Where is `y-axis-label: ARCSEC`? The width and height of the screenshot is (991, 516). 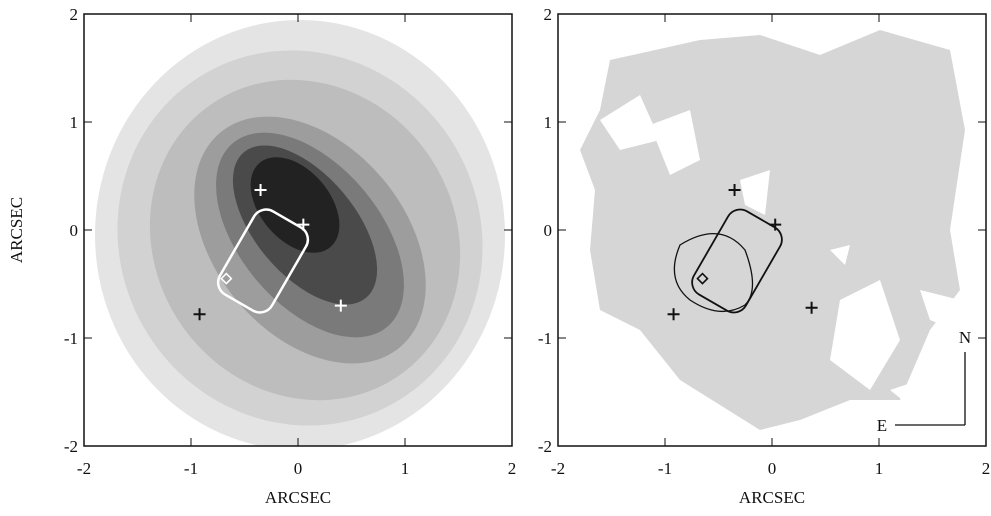 y-axis-label: ARCSEC is located at coordinates (16, 230).